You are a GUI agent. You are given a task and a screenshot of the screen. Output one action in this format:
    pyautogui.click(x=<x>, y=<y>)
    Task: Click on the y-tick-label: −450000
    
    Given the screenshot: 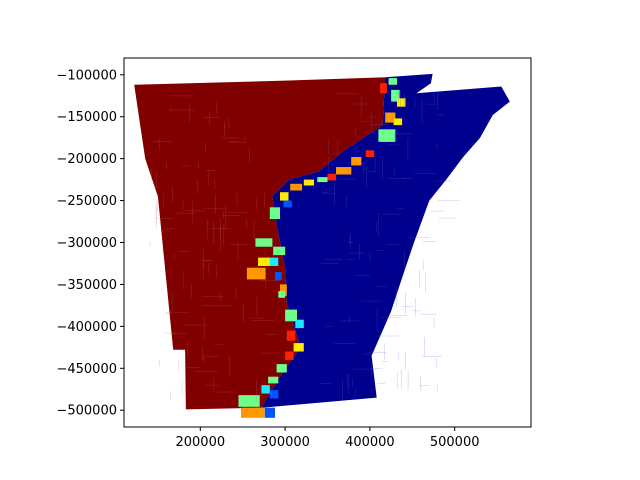 What is the action you would take?
    pyautogui.click(x=86, y=369)
    